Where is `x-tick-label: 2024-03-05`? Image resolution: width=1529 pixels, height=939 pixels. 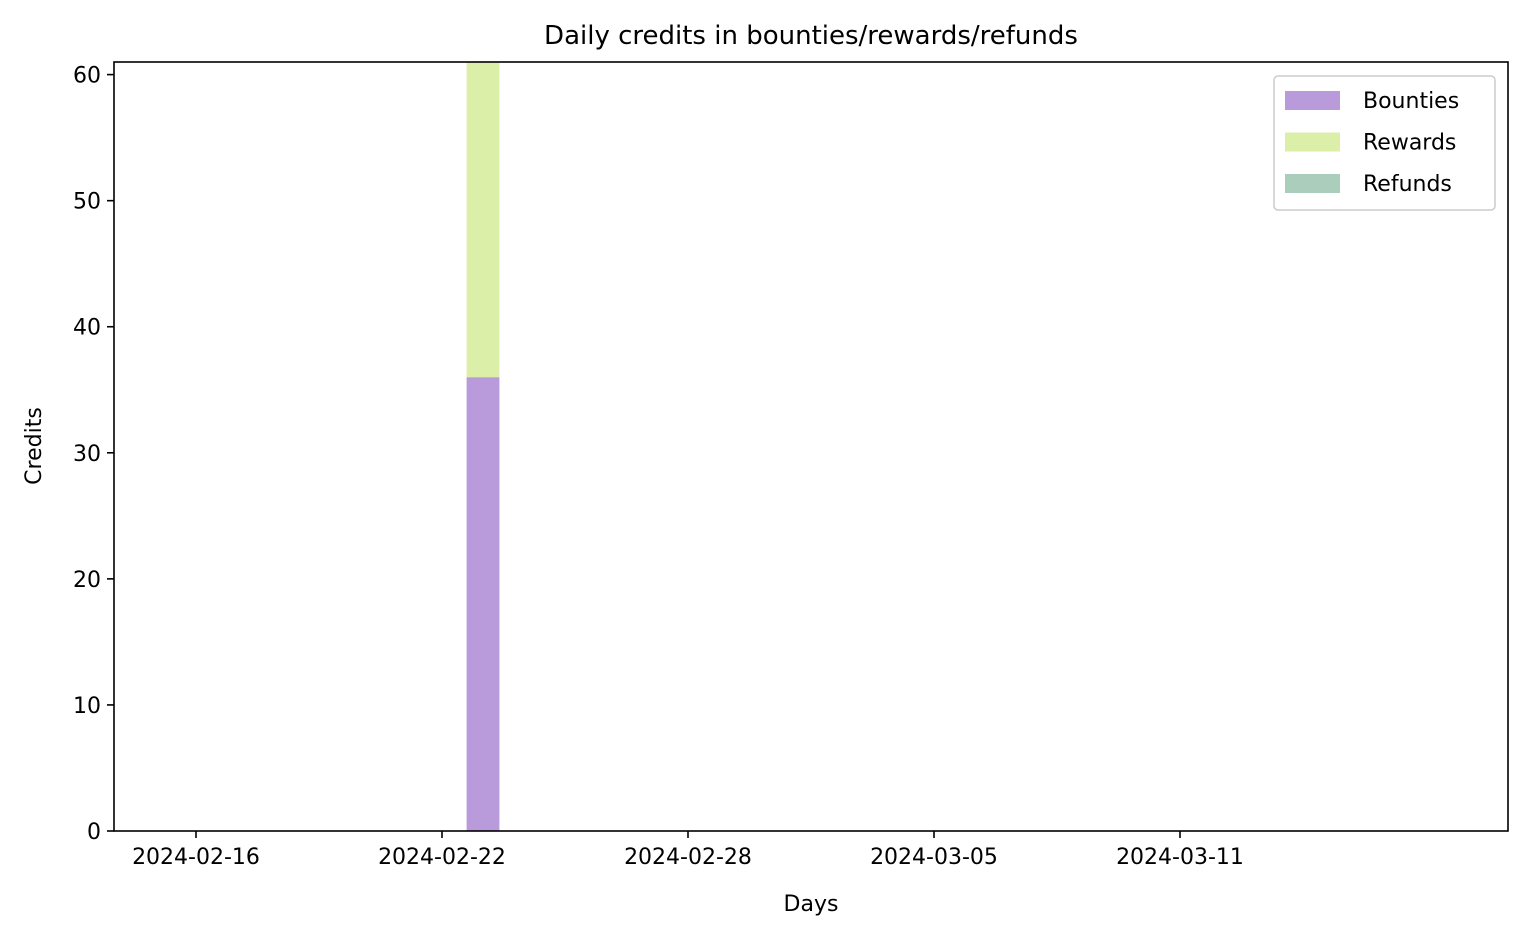
x-tick-label: 2024-03-05 is located at coordinates (934, 857).